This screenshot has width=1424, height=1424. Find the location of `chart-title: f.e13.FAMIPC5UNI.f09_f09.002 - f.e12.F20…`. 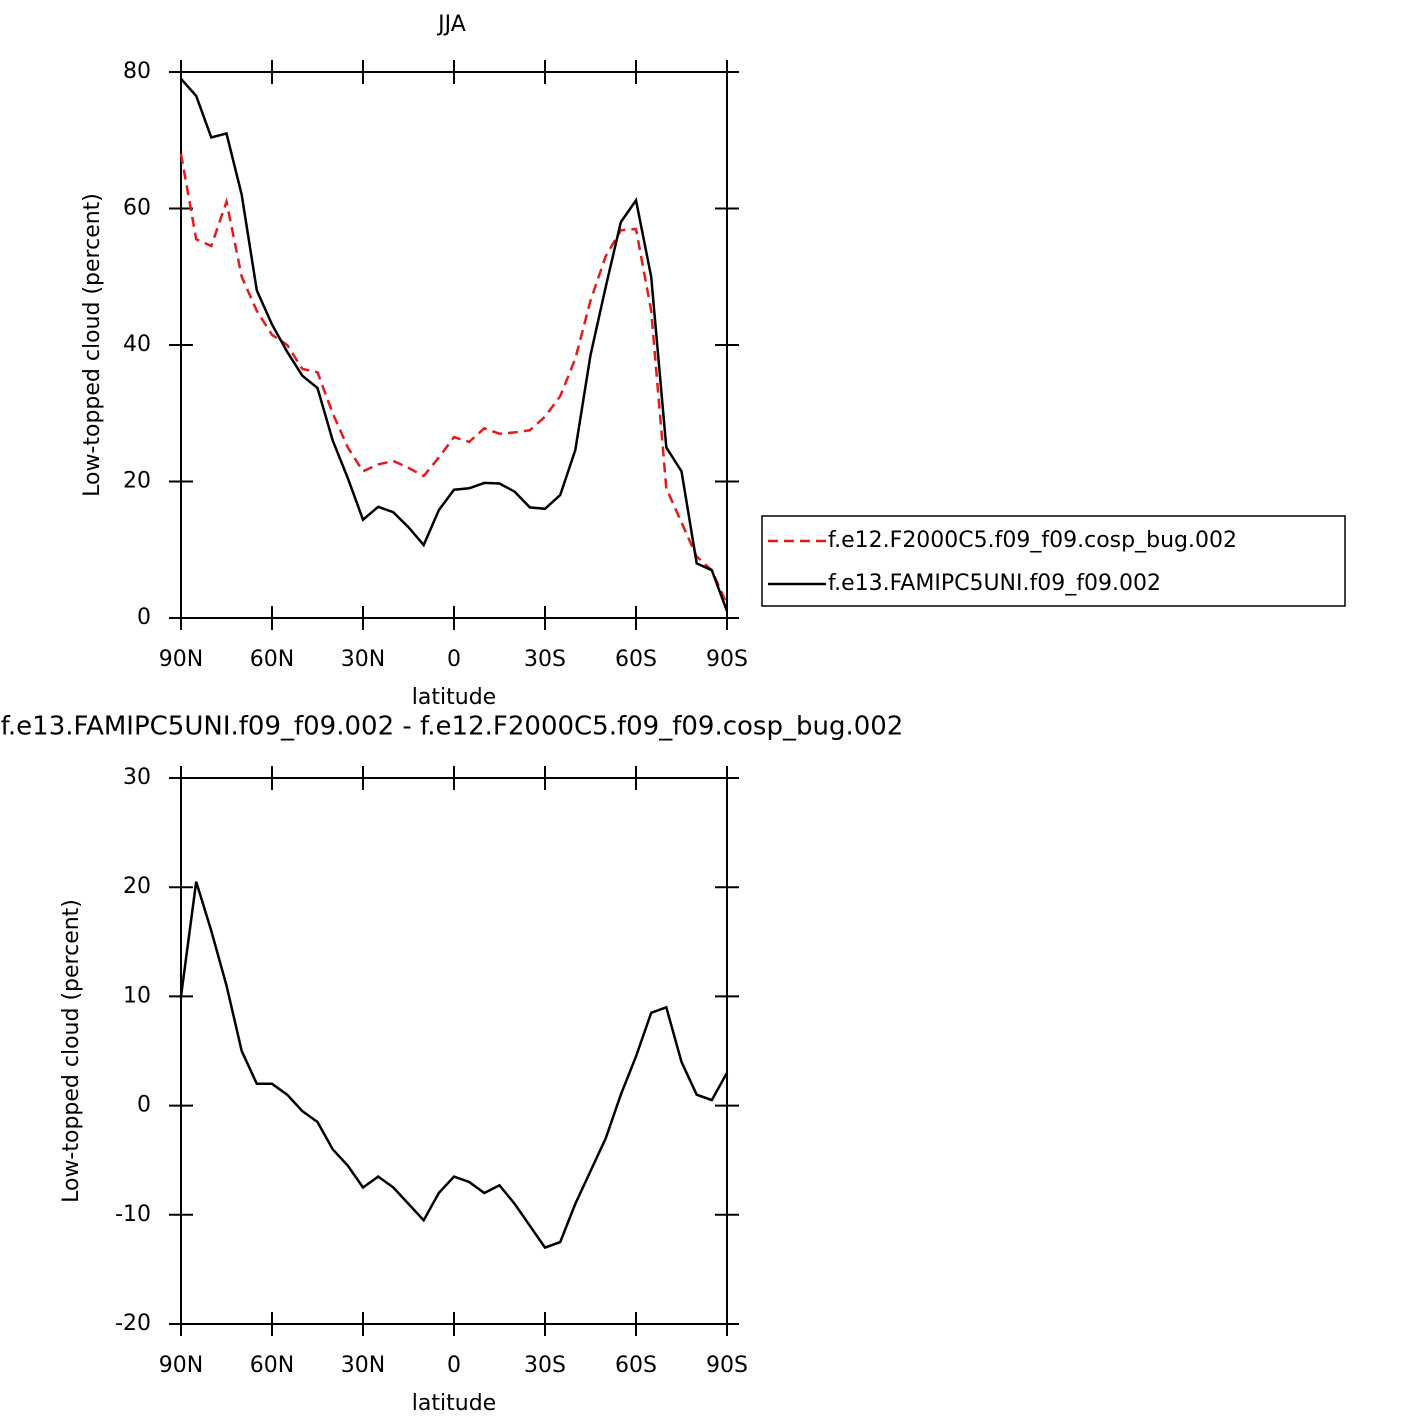

chart-title: f.e13.FAMIPC5UNI.f09_f09.002 - f.e12.F20… is located at coordinates (452, 727).